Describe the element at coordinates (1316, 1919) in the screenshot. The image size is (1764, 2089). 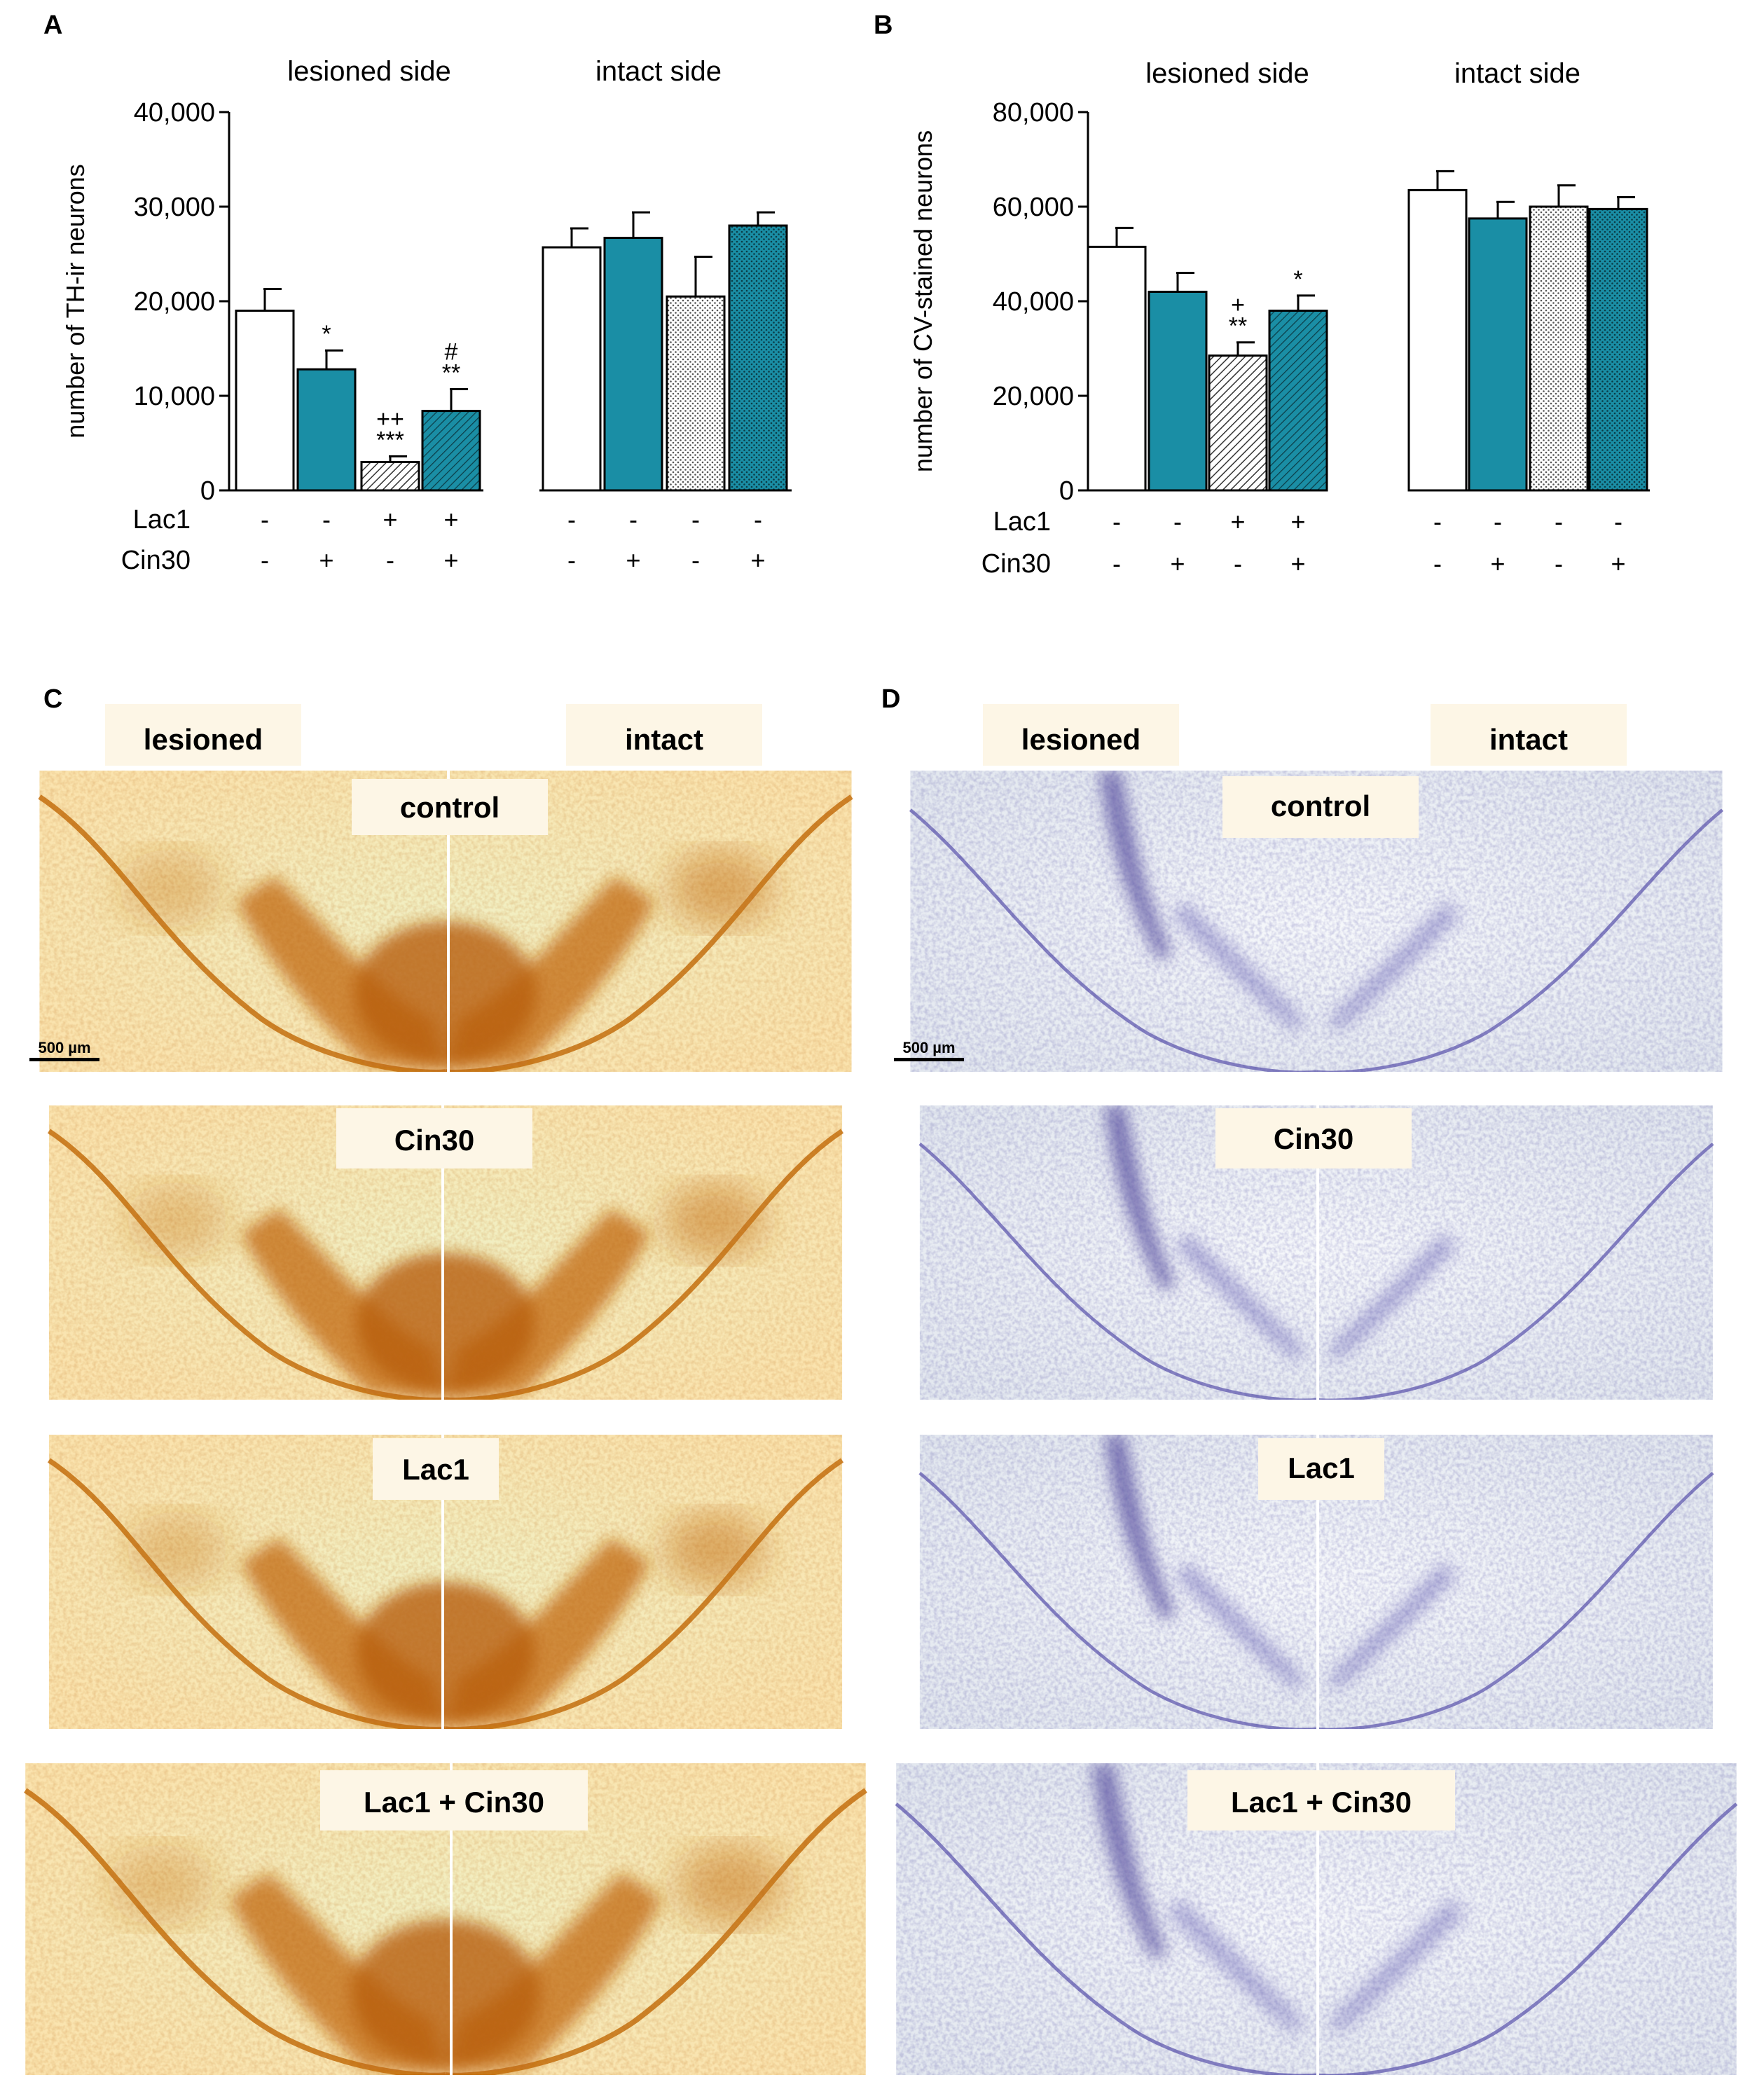
I see `micrograph-d-lac1-cin30: Lac1 + Cin30` at that location.